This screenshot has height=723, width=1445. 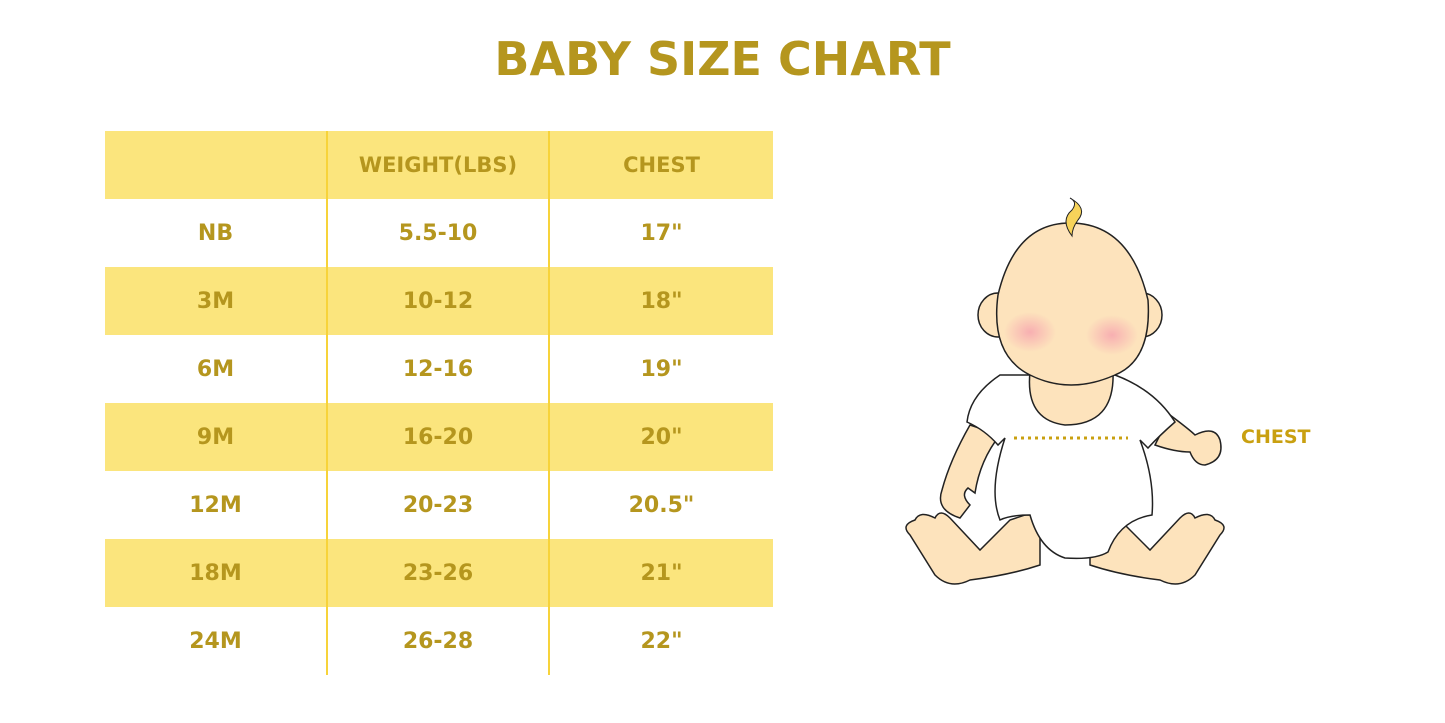 I want to click on cell-size: 6M, so click(x=215, y=369).